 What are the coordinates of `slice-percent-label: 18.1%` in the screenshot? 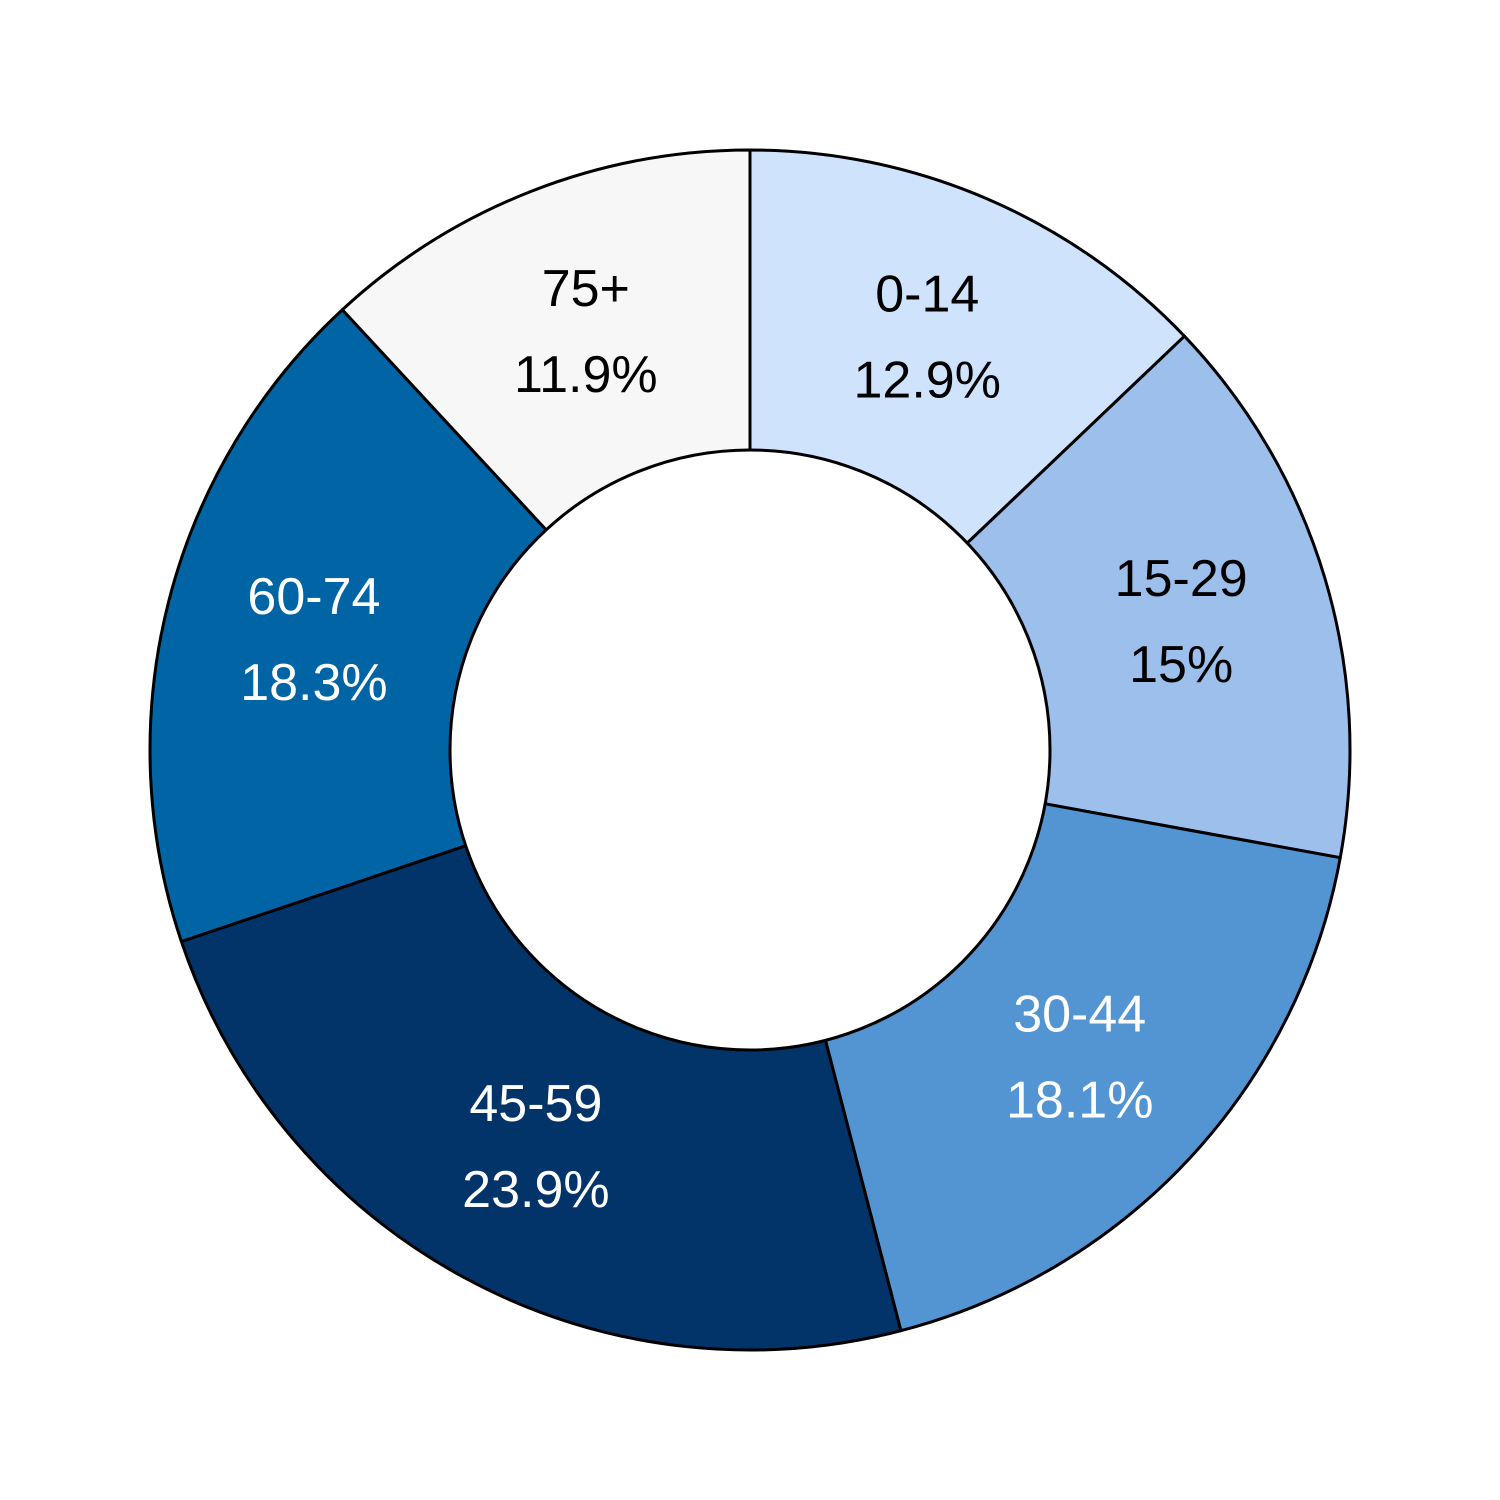 It's located at (1079, 1100).